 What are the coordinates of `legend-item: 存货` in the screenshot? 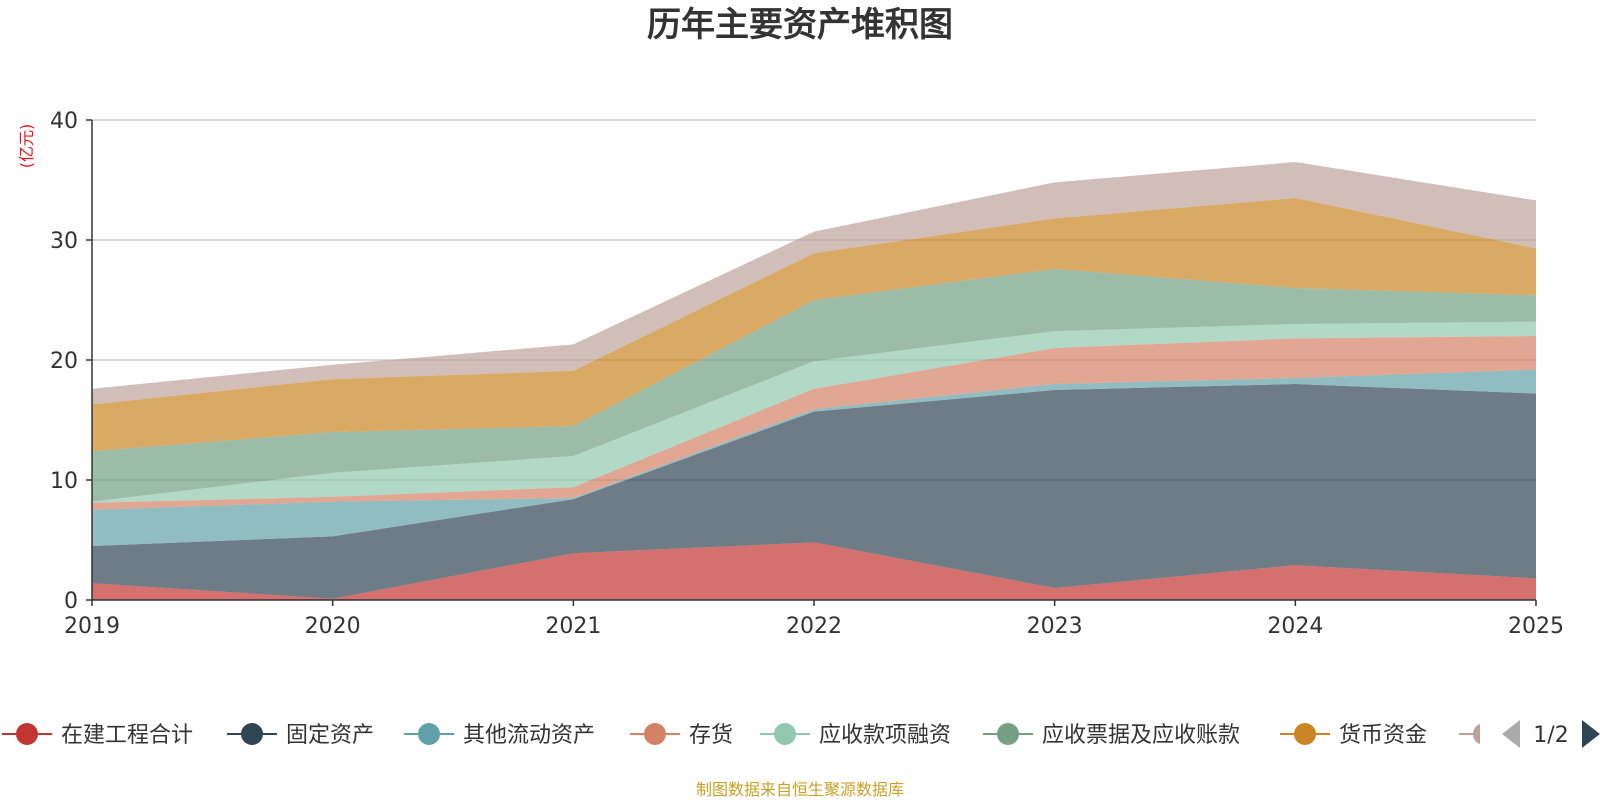 It's located at (681, 735).